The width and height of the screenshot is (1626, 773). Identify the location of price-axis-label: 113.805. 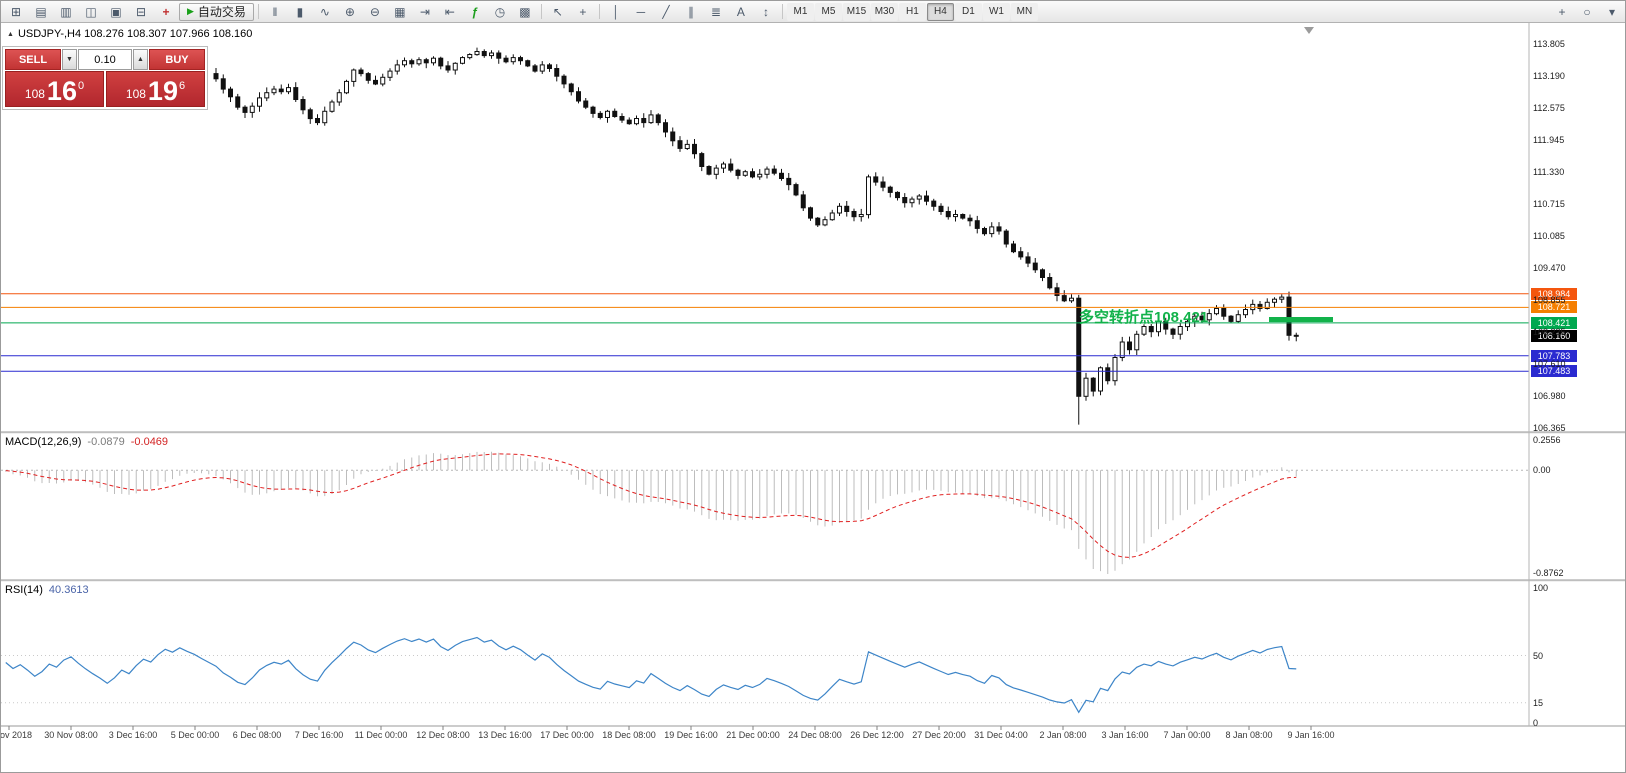
(1549, 44).